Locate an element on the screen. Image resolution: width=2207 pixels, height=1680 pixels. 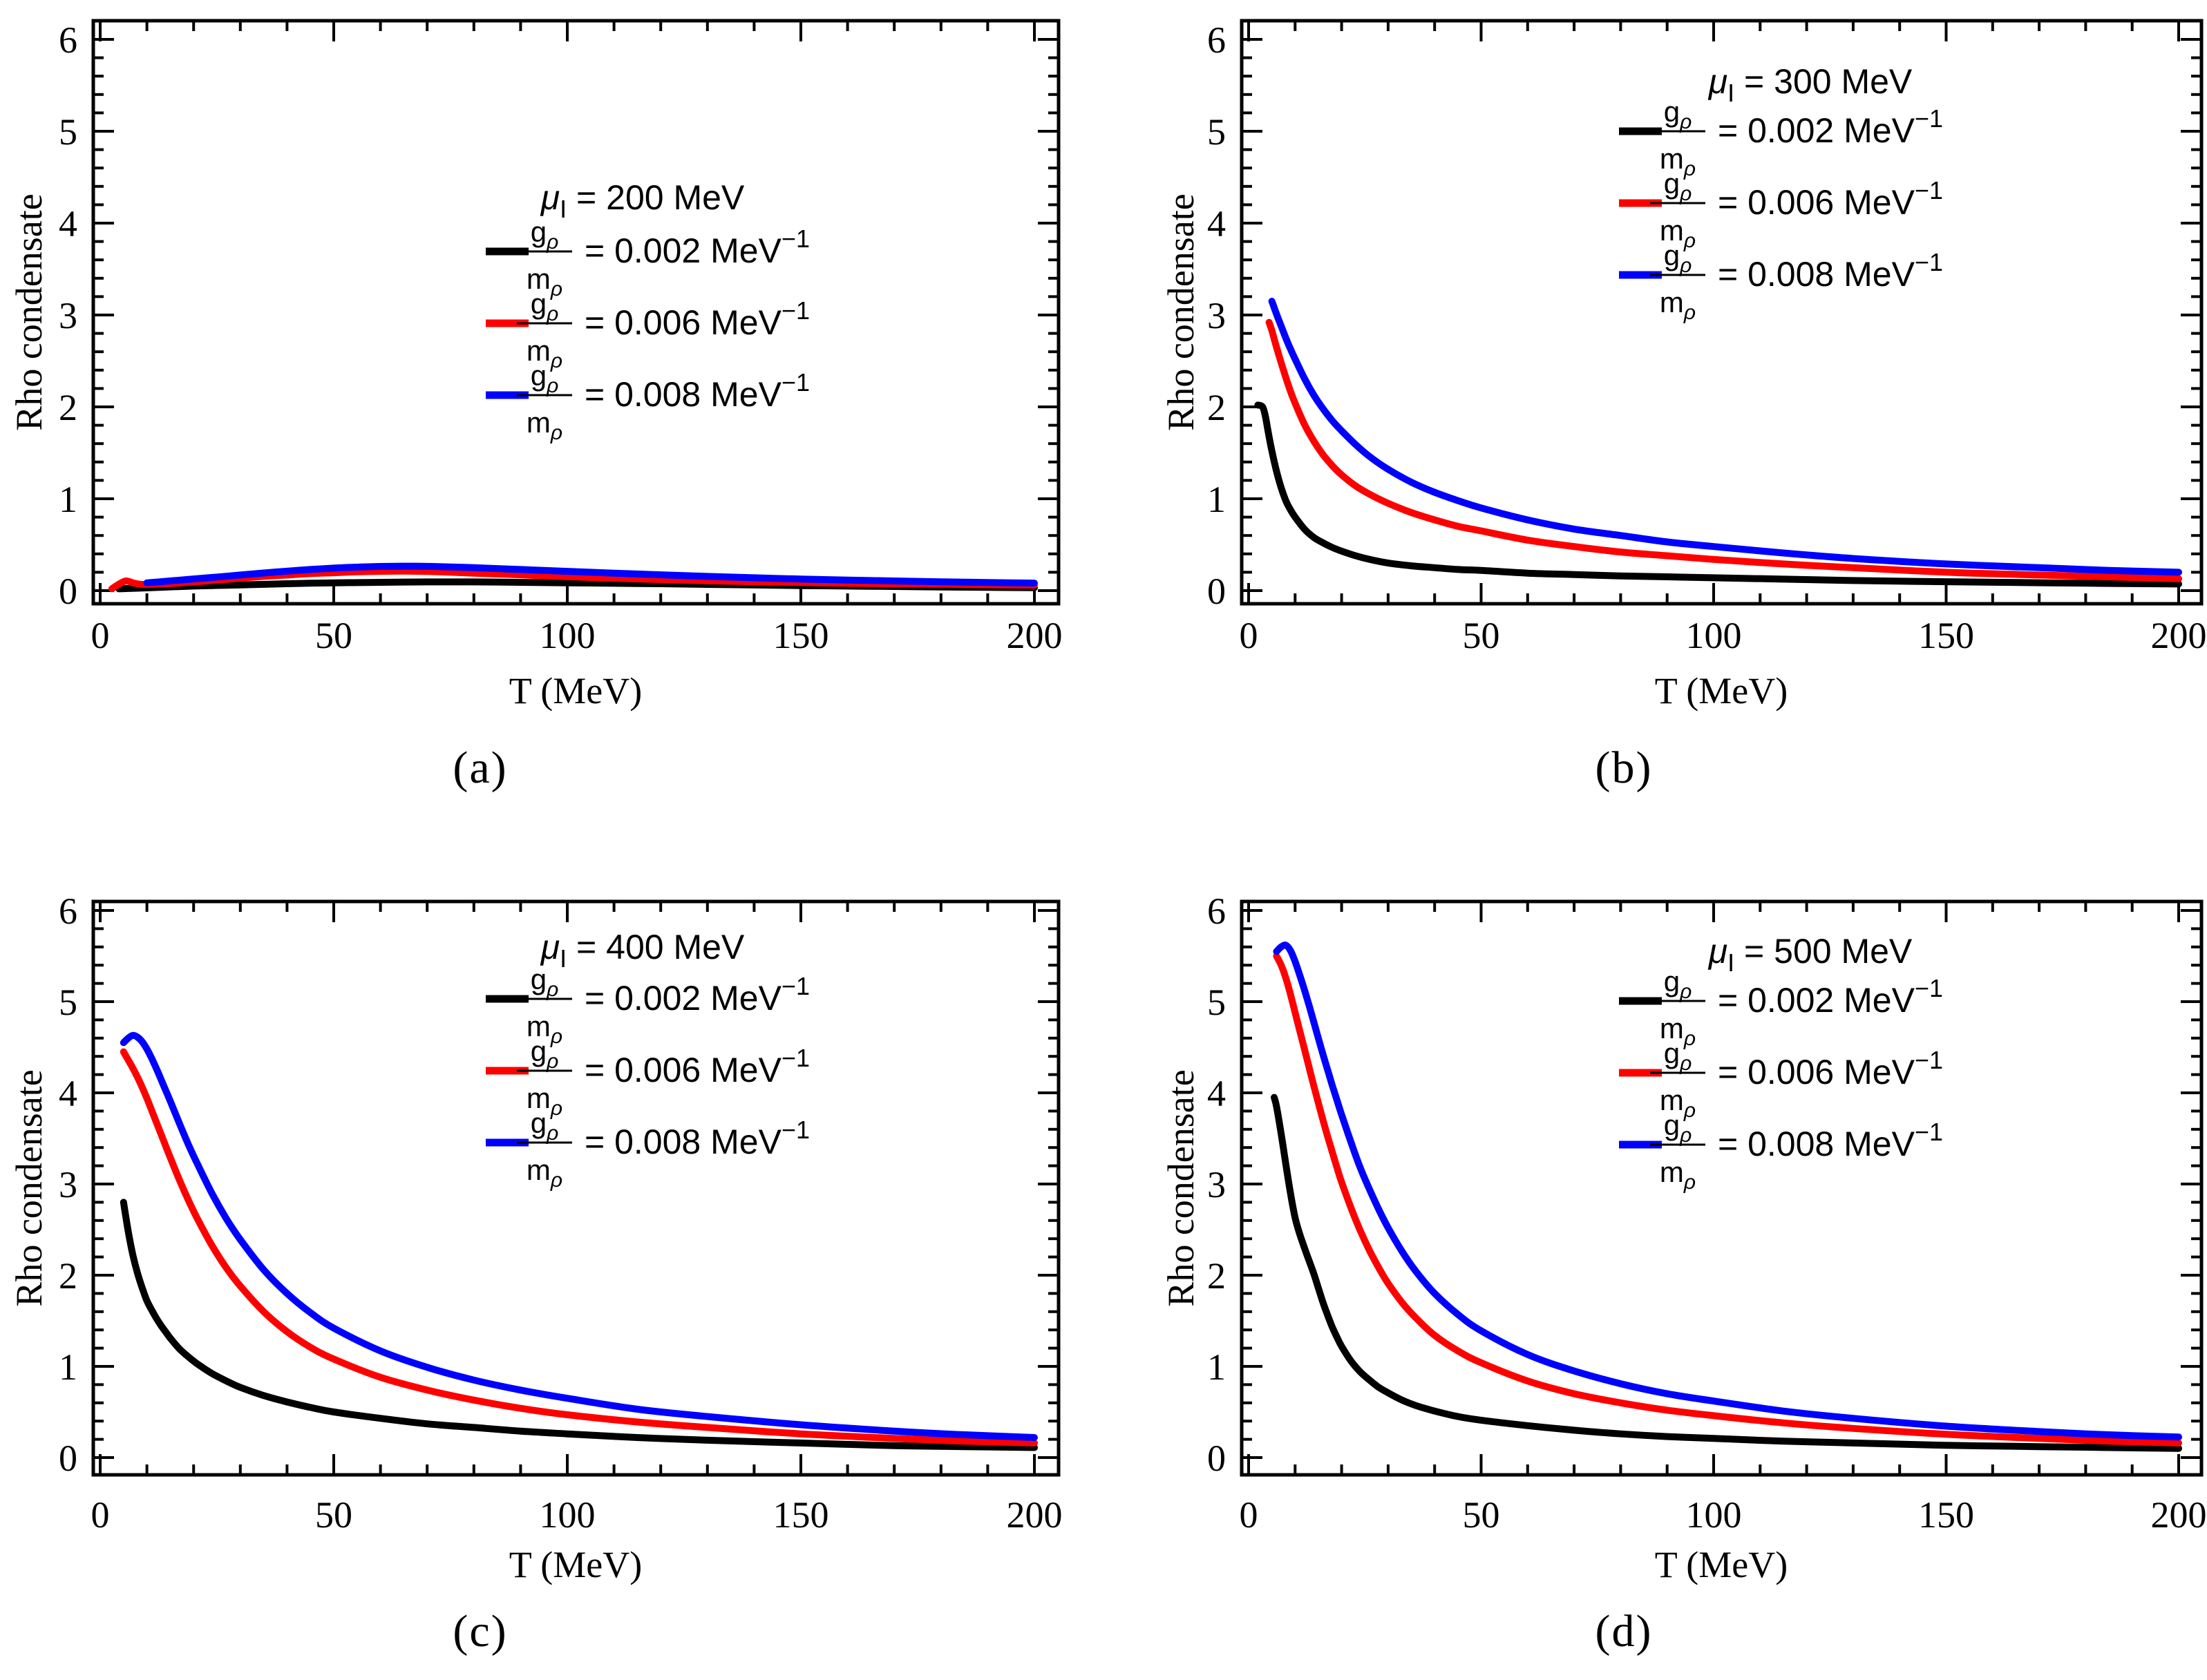
legend-title: μI = 200 MeV is located at coordinates (642, 200).